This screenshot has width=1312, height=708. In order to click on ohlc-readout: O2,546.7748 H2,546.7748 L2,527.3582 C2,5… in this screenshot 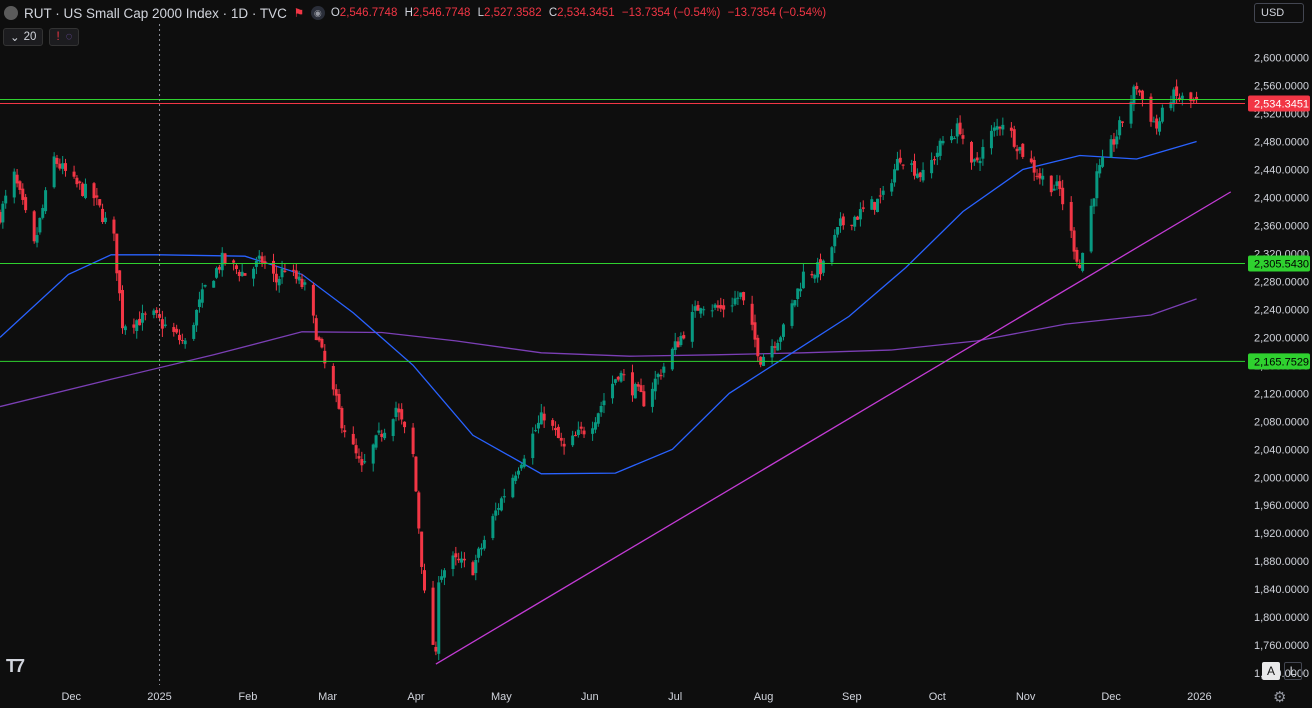, I will do `click(578, 13)`.